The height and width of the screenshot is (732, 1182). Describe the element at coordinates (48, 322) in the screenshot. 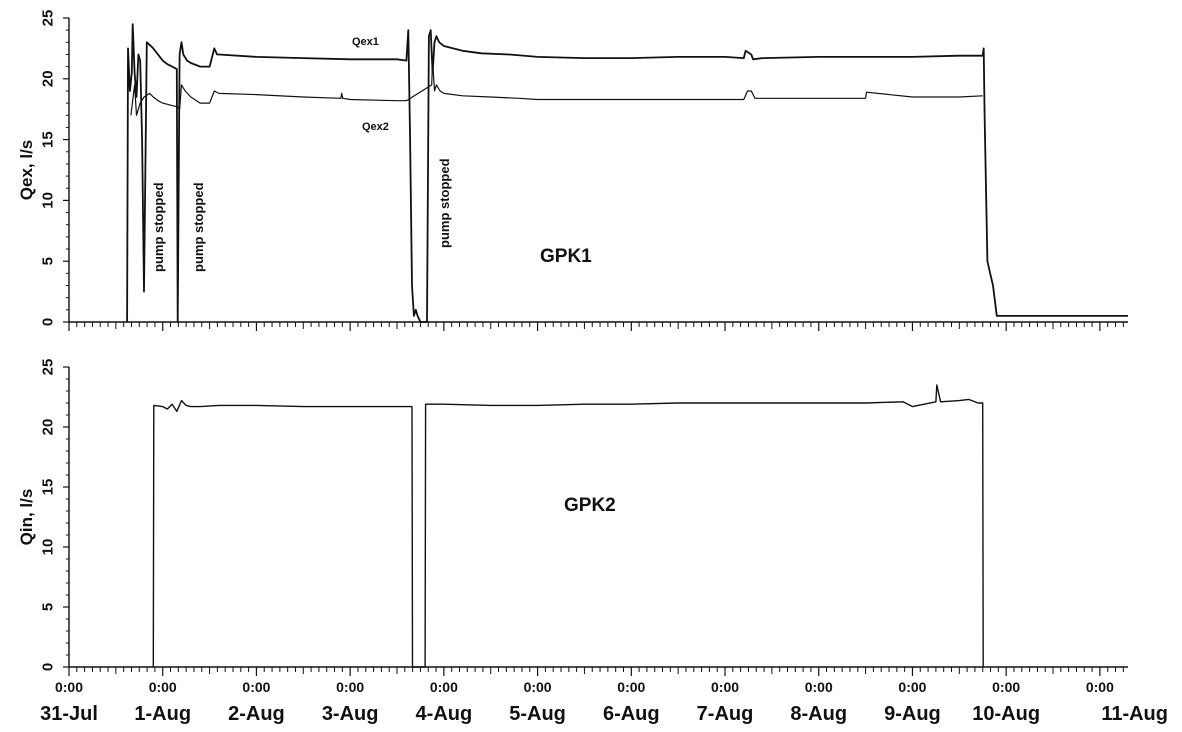

I see `gpk1-y-tick-label-0: 0` at that location.